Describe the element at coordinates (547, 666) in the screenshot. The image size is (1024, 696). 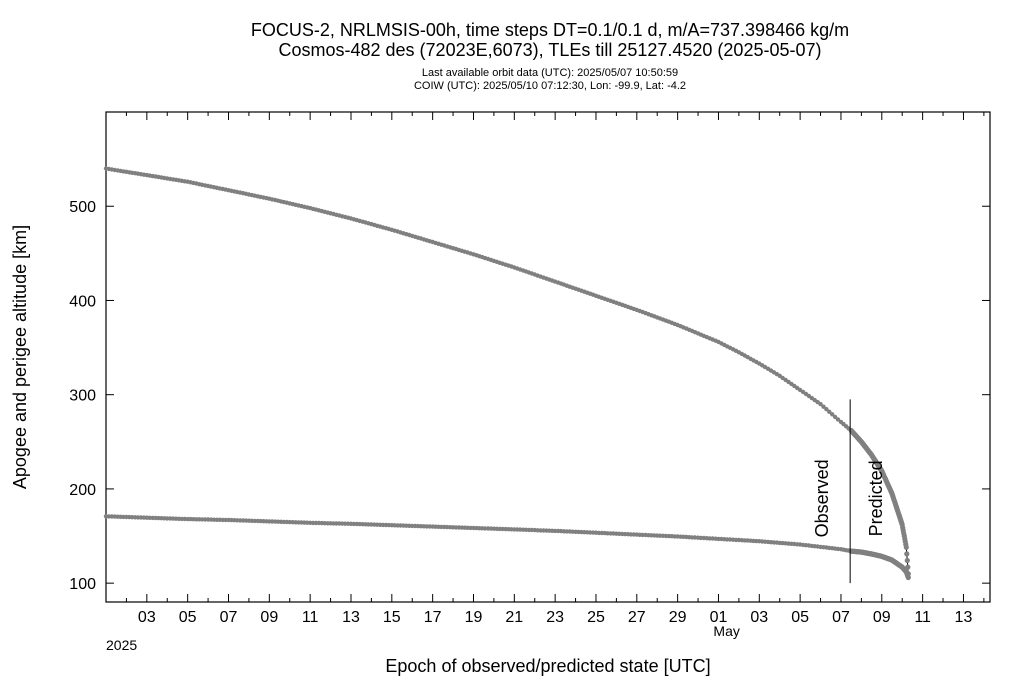
I see `x-axis-title: Epoch of observed/predicted state [UTC]` at that location.